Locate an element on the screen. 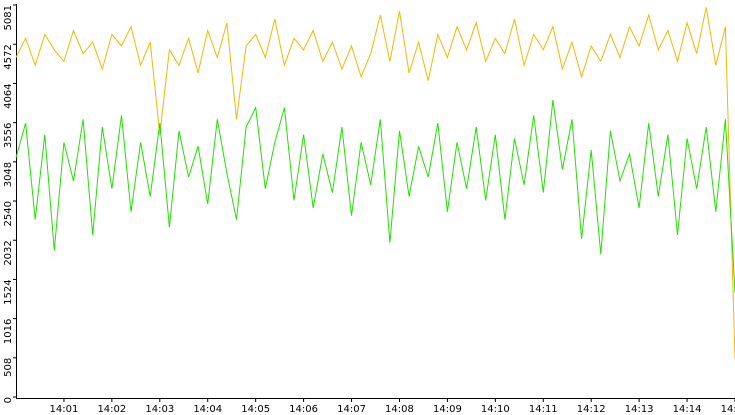 This screenshot has height=415, width=735. x-tick-label: 14:01 is located at coordinates (64, 409).